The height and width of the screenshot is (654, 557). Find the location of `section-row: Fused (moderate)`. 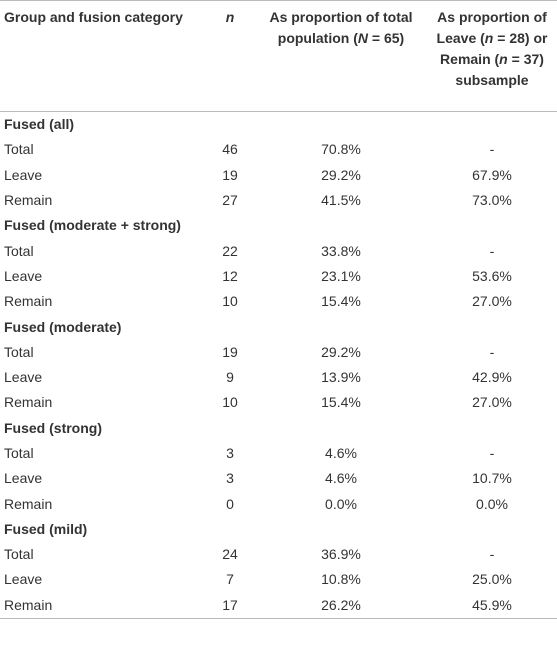

section-row: Fused (moderate) is located at coordinates (278, 326).